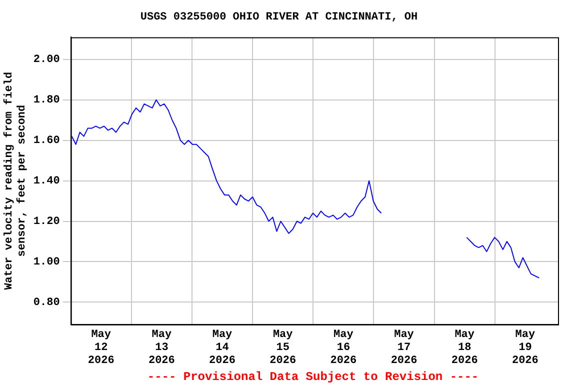  I want to click on y-tick-label: 0.80, so click(46, 302).